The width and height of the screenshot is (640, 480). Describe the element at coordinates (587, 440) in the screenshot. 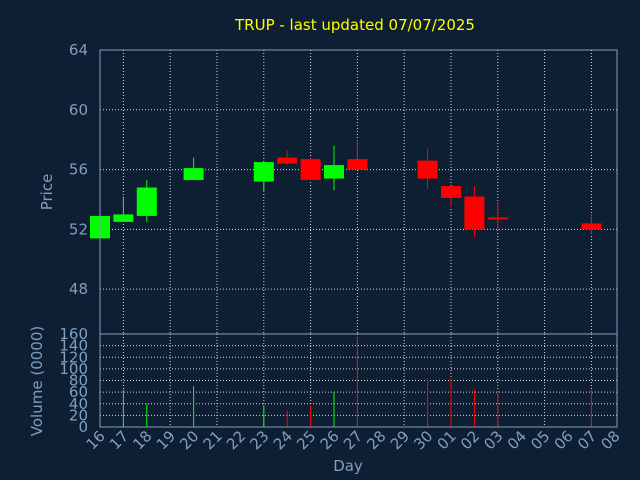

I see `x-tick-label: 07` at that location.